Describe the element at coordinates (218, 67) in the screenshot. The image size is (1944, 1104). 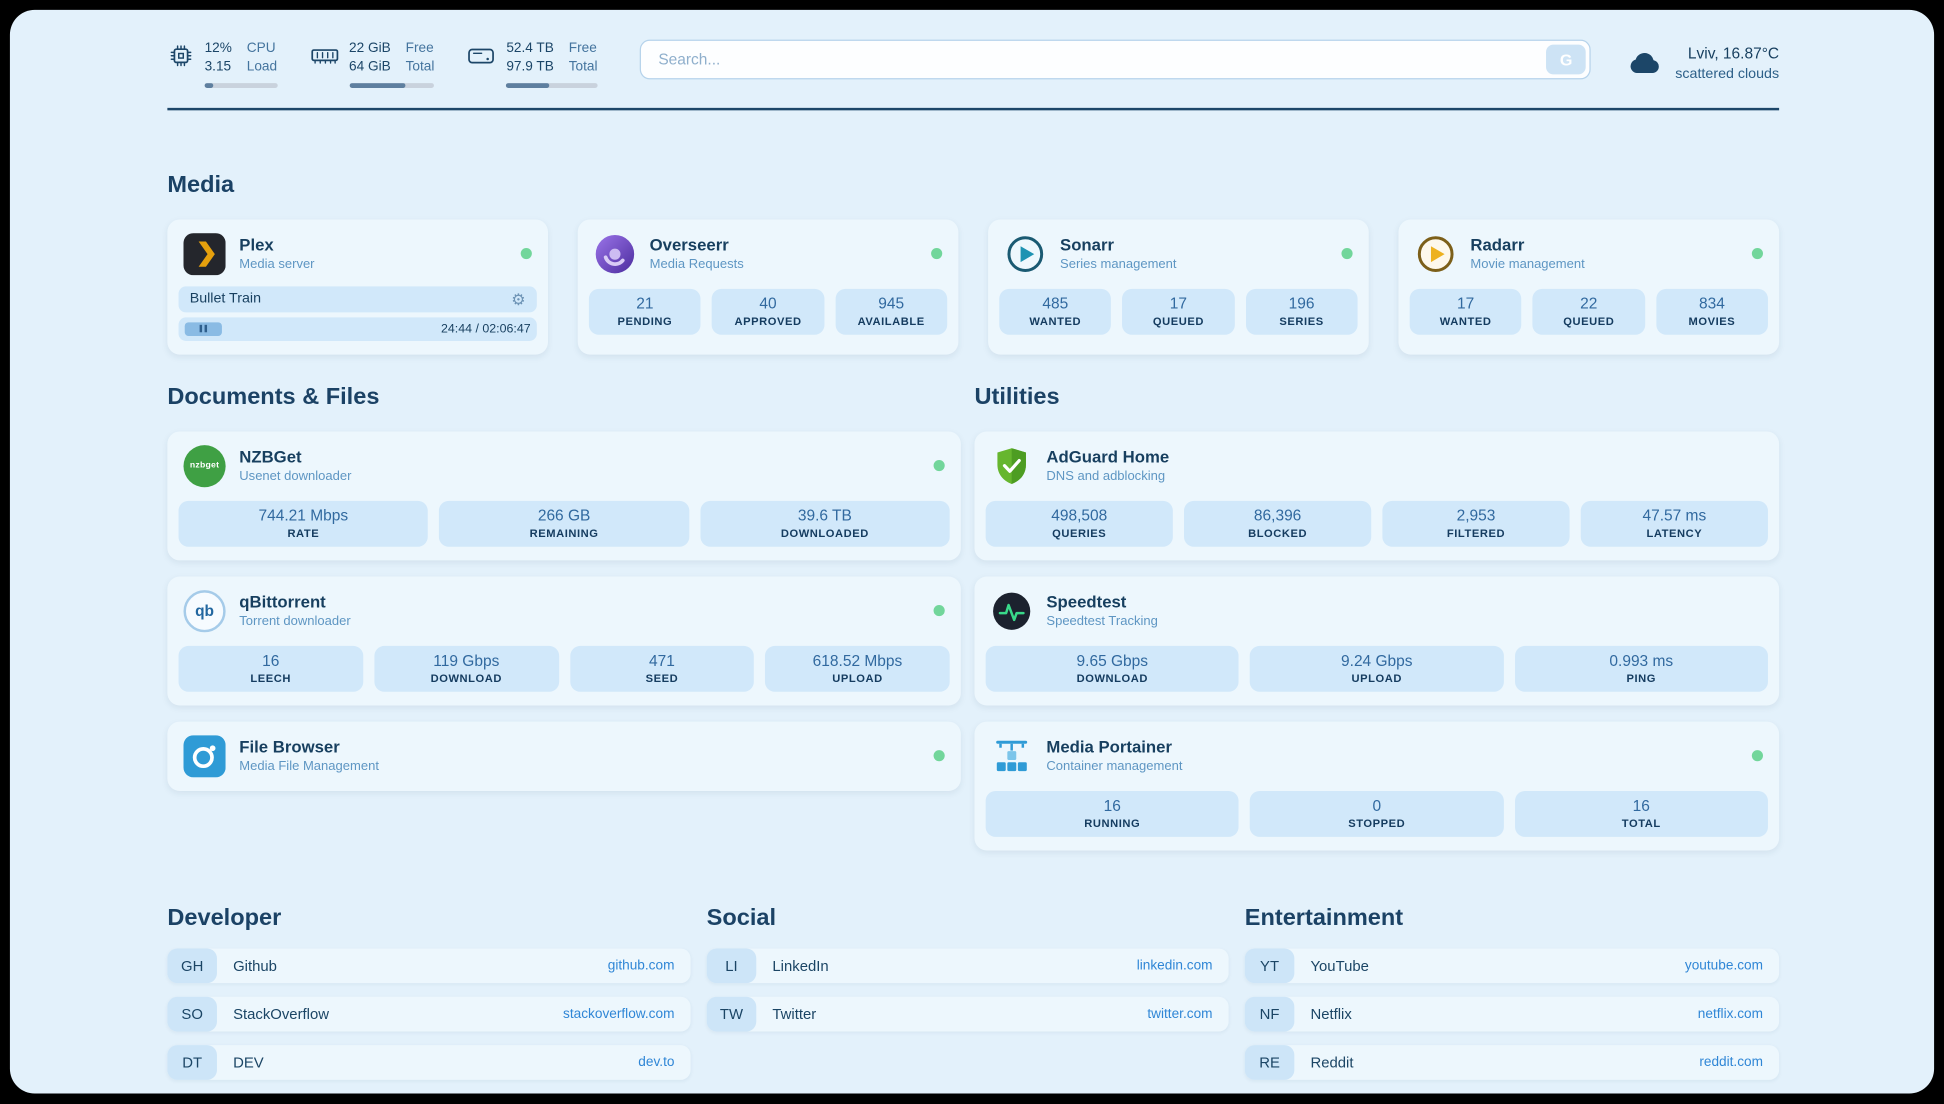
I see `cpu-load-value: 3.15` at that location.